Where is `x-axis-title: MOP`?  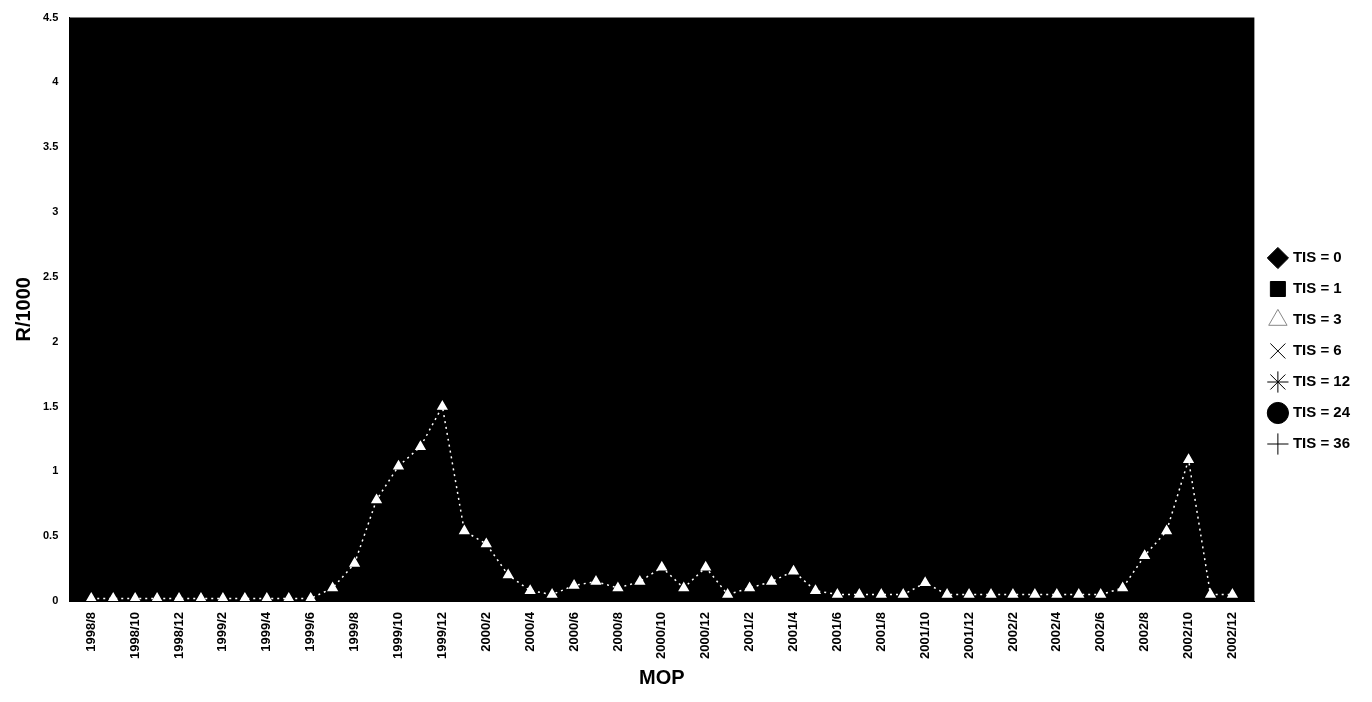 x-axis-title: MOP is located at coordinates (662, 676).